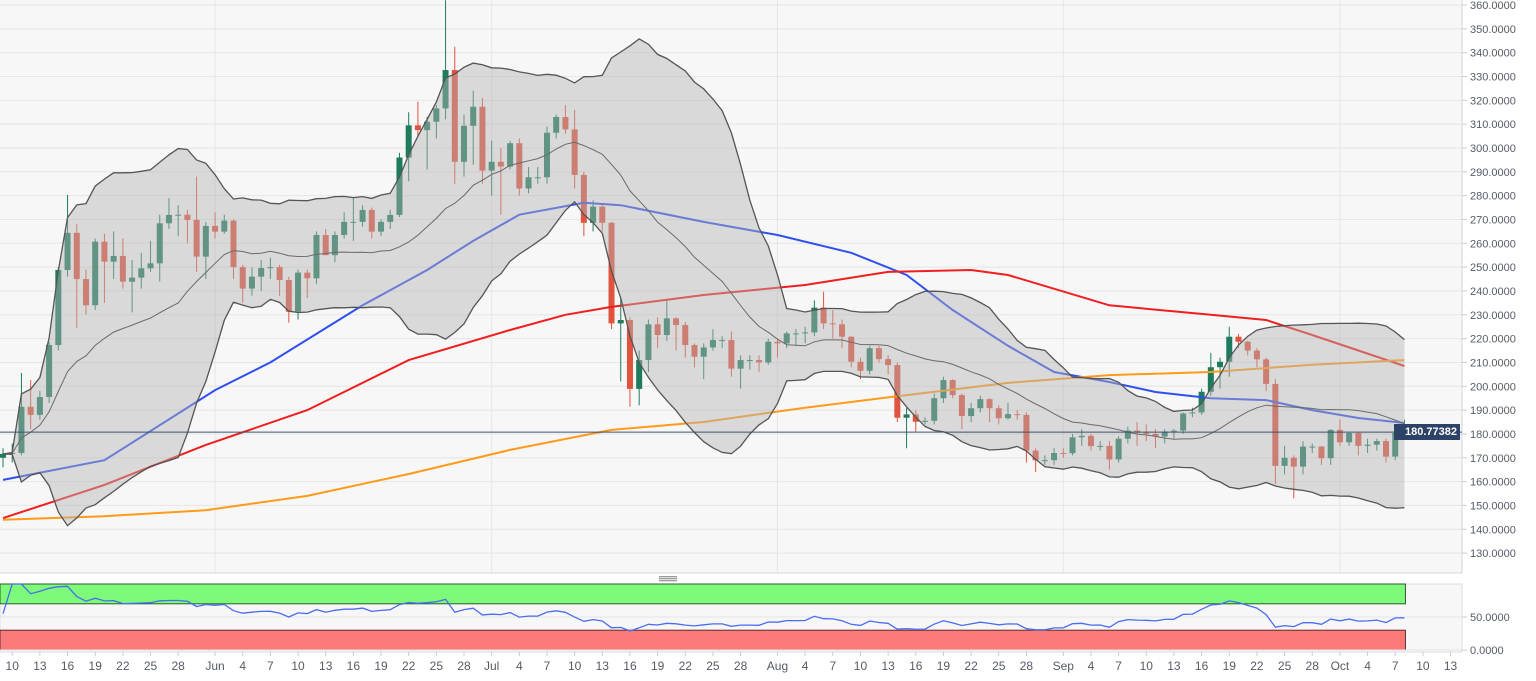 Image resolution: width=1536 pixels, height=681 pixels. I want to click on x-tick-label: 16, so click(916, 666).